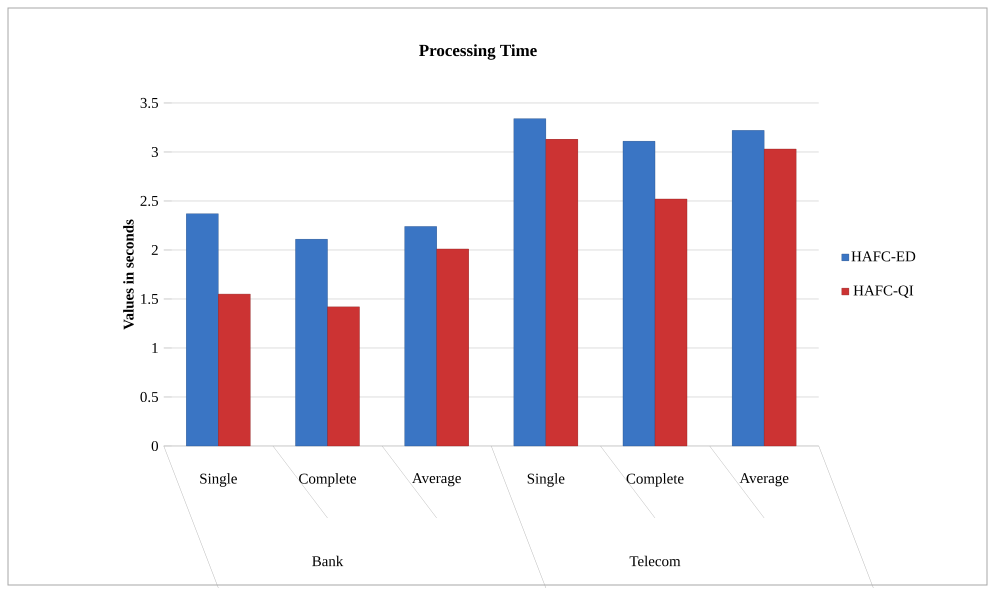 The image size is (995, 593). I want to click on legend-label: HAFC-QI, so click(884, 291).